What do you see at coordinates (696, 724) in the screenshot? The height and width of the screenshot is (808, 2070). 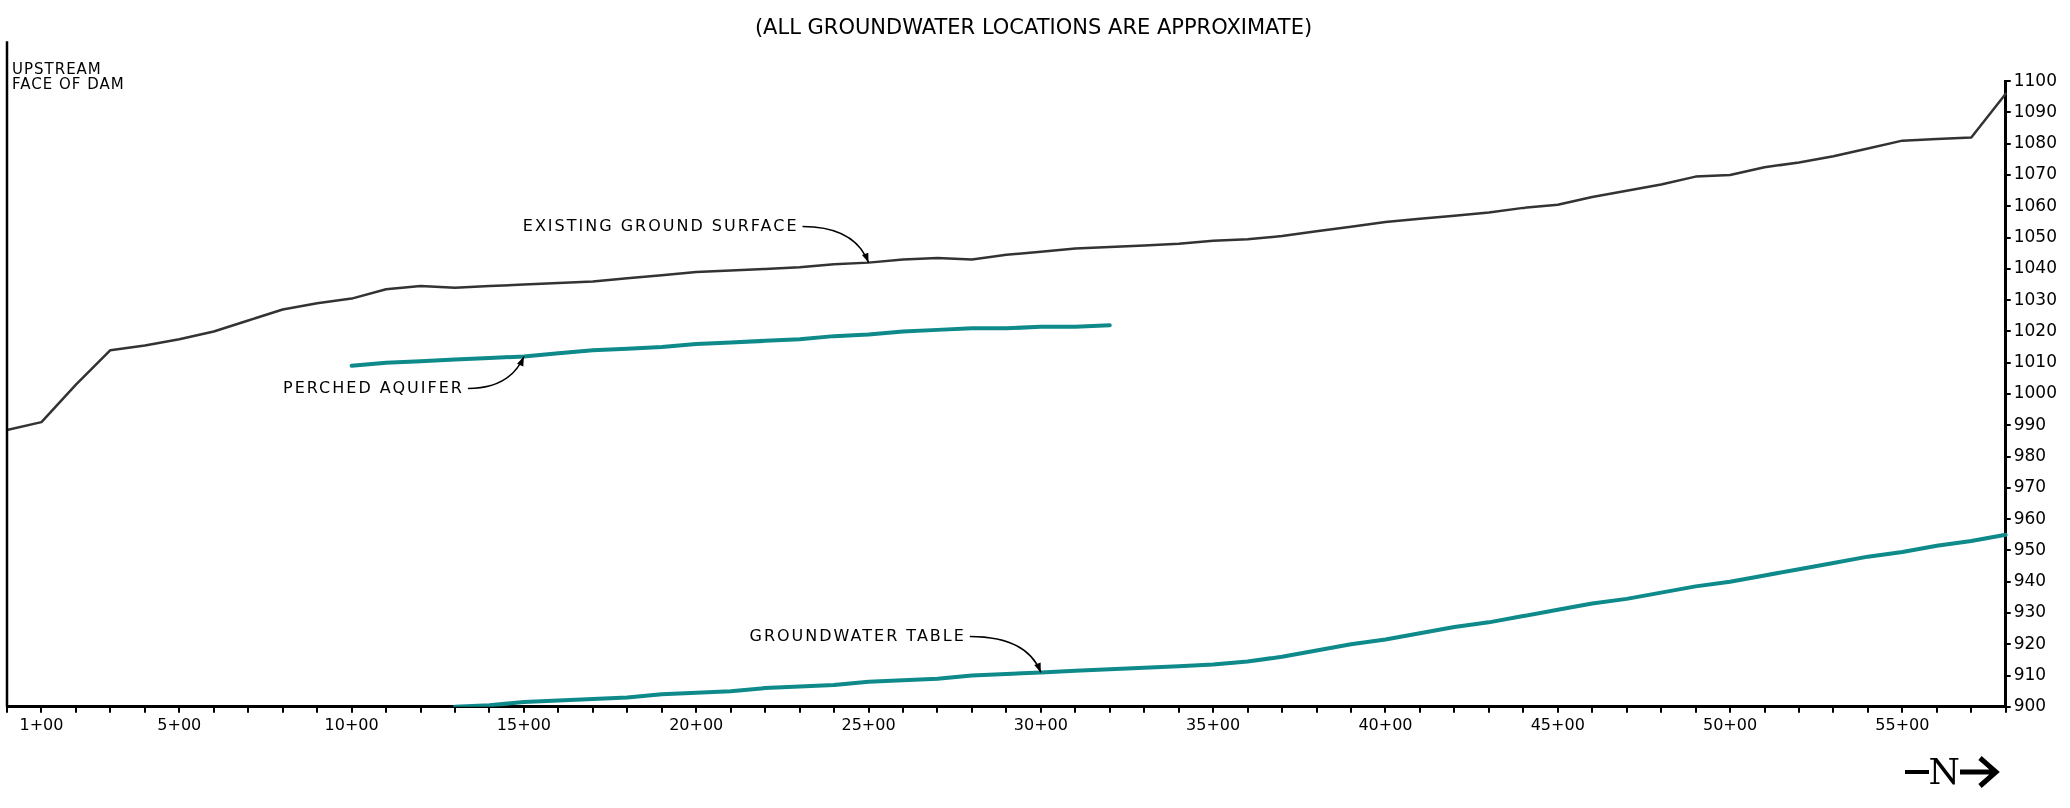 I see `x-tick-label: 20+00` at bounding box center [696, 724].